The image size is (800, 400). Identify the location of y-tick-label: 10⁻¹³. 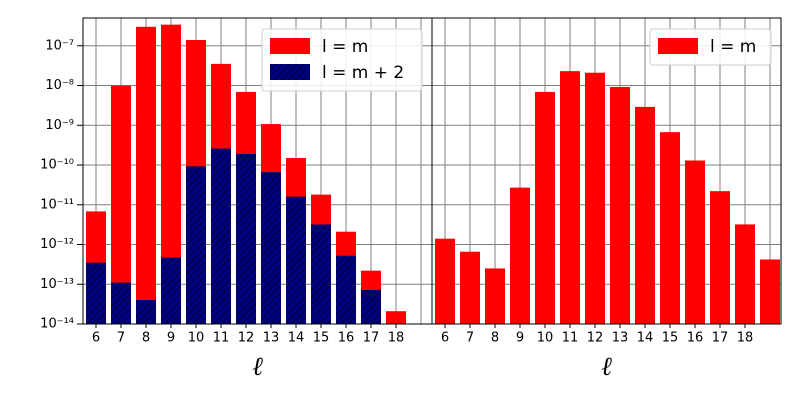
(57, 284).